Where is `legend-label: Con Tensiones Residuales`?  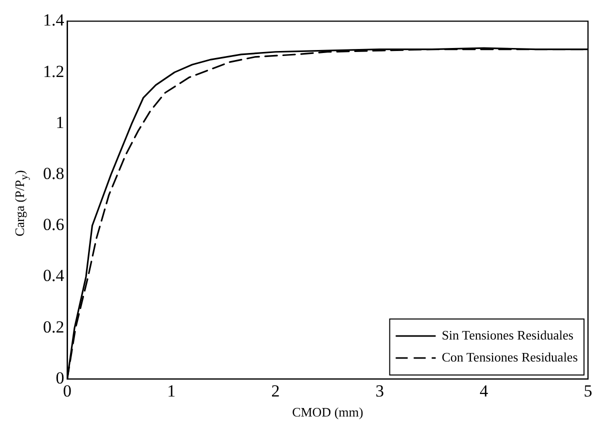
legend-label: Con Tensiones Residuales is located at coordinates (510, 356).